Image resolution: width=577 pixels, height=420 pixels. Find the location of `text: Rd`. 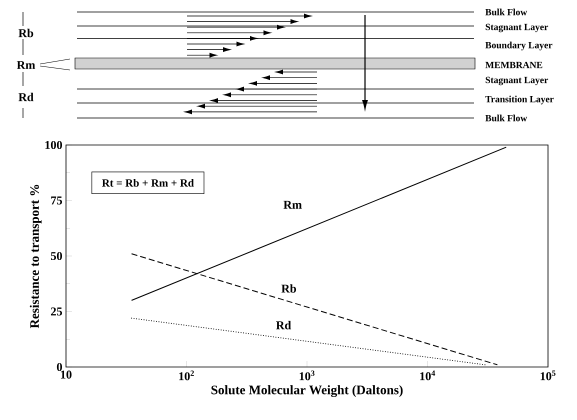

text: Rd is located at coordinates (26, 97).